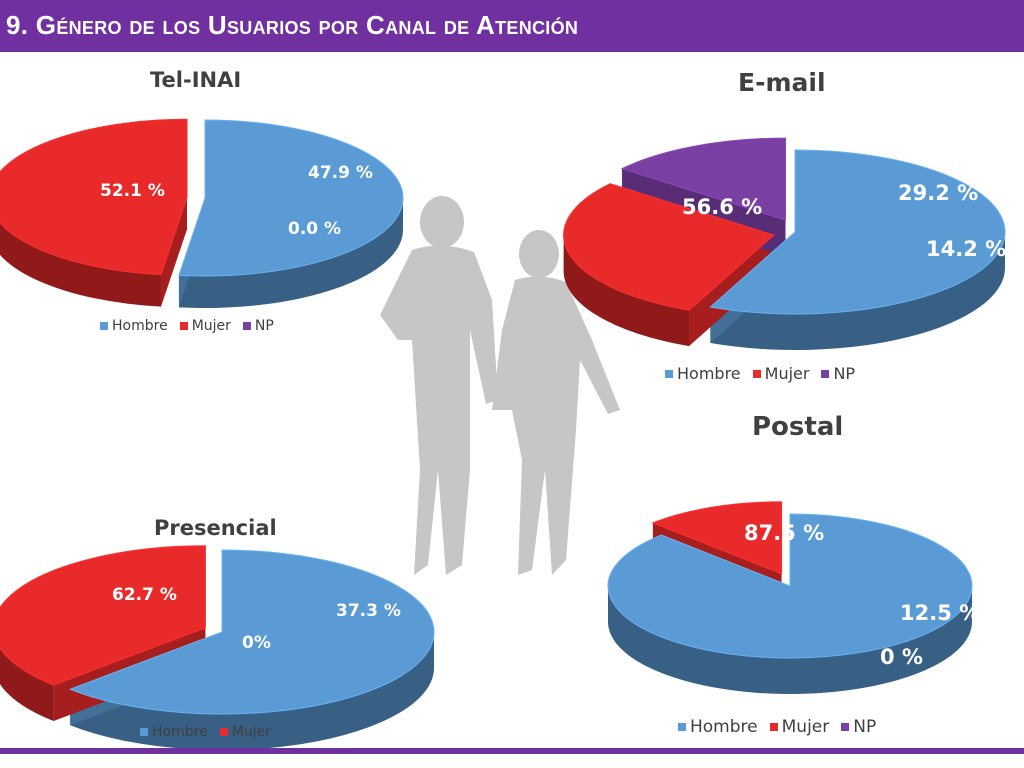  Describe the element at coordinates (901, 657) in the screenshot. I see `data-label-np: 0 %` at that location.